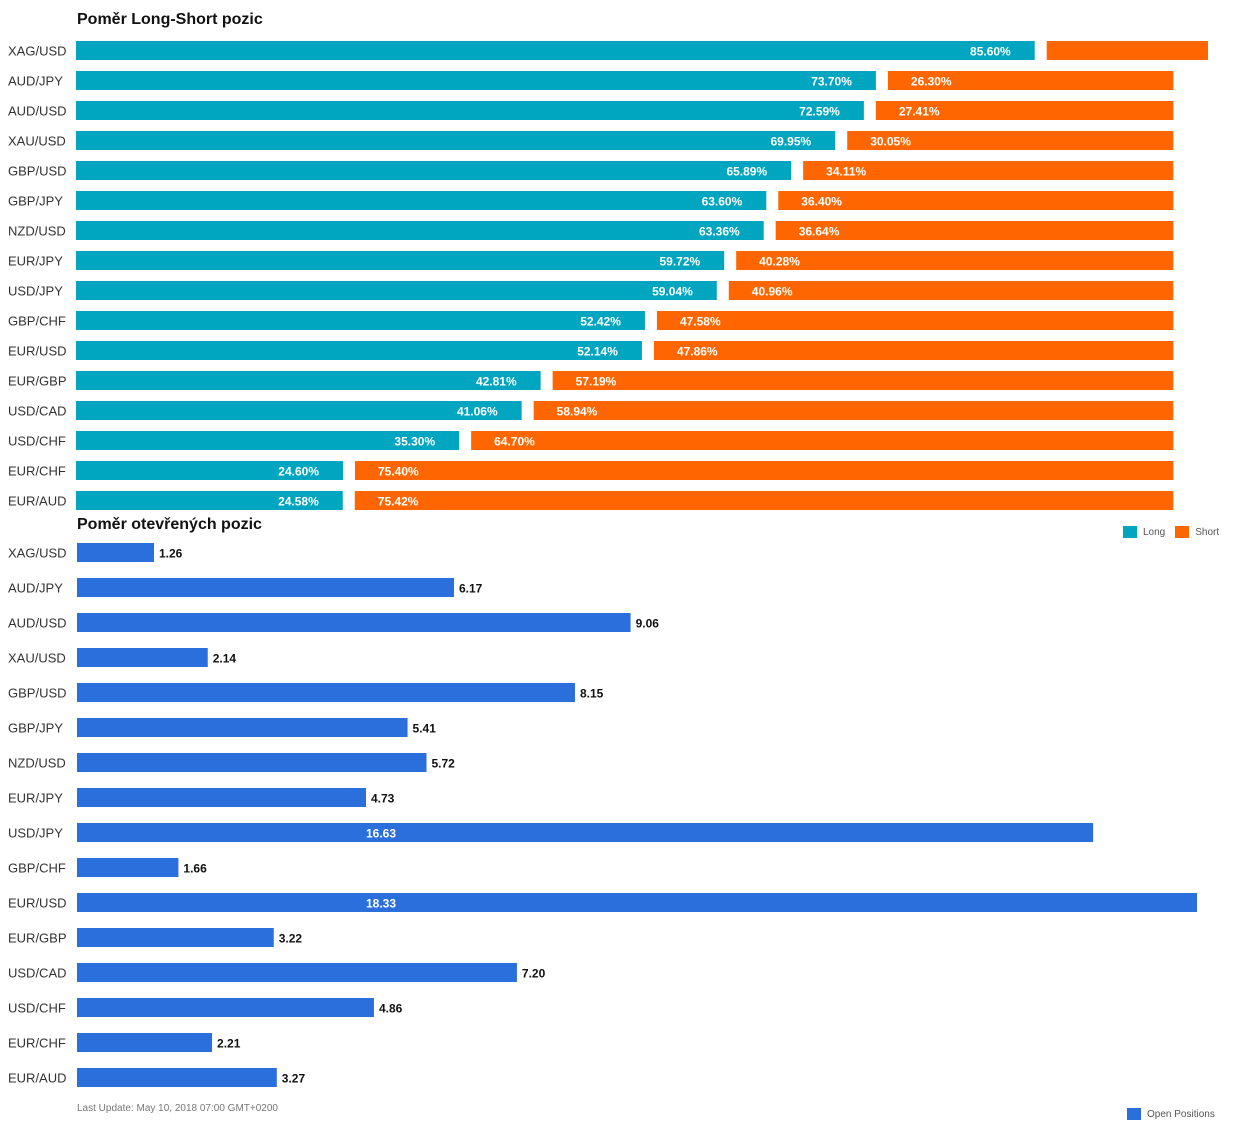  I want to click on chart2-category-label: USD/JPY, so click(35, 833).